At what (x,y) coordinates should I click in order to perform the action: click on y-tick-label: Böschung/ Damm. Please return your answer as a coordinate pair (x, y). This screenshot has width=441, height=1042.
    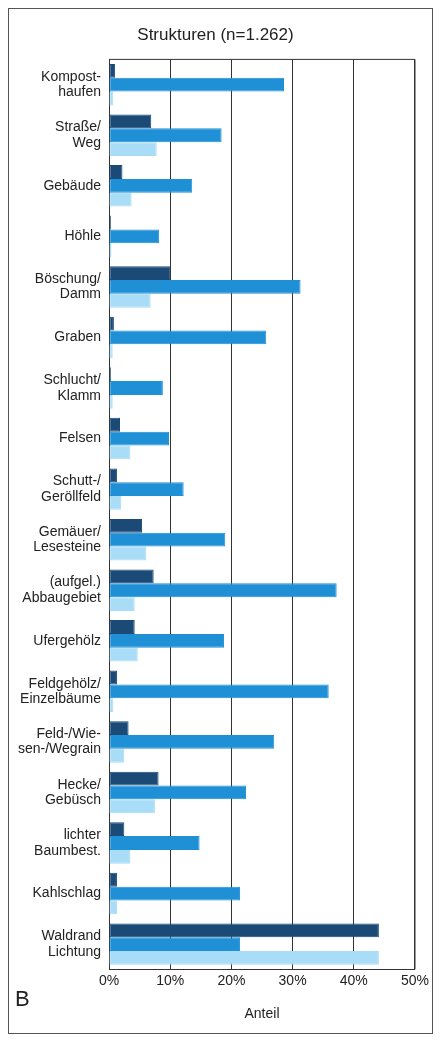
    Looking at the image, I should click on (68, 286).